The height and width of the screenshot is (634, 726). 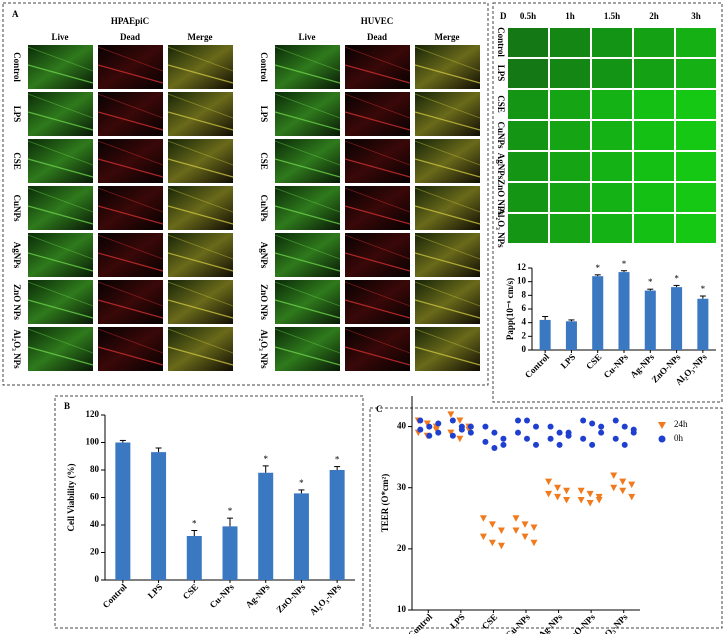 What do you see at coordinates (524, 335) in the screenshot?
I see `y-tick-label: 2` at bounding box center [524, 335].